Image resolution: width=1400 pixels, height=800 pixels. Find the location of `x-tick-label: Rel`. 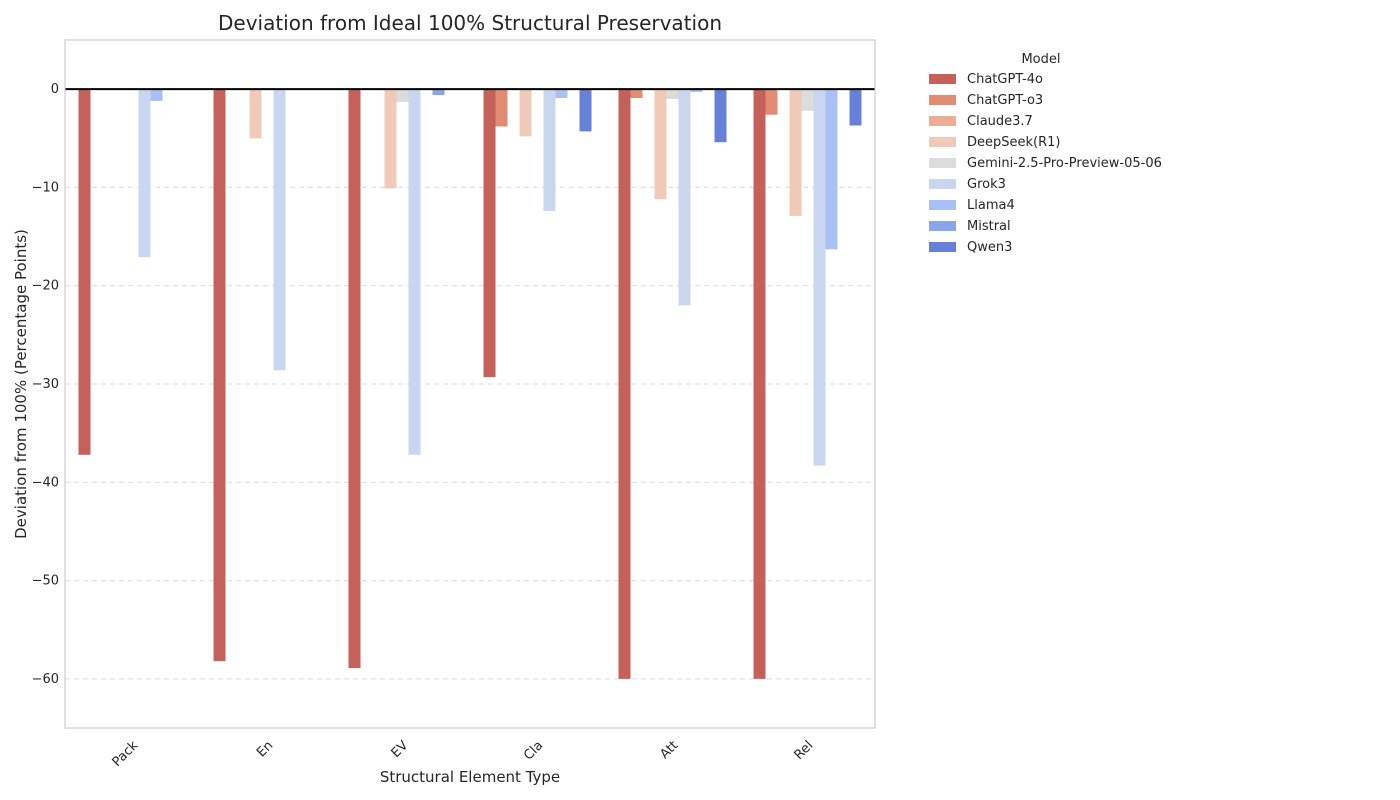

x-tick-label: Rel is located at coordinates (804, 750).